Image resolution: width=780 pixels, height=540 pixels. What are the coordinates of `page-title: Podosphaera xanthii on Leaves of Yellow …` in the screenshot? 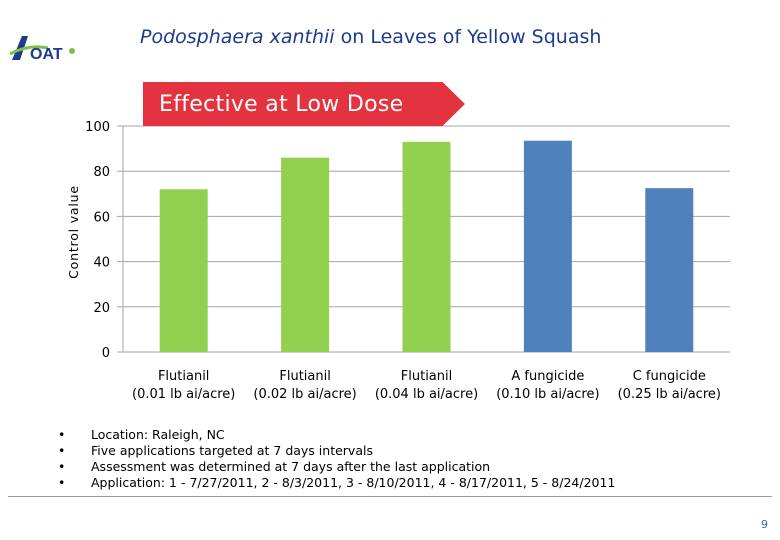 It's located at (420, 37).